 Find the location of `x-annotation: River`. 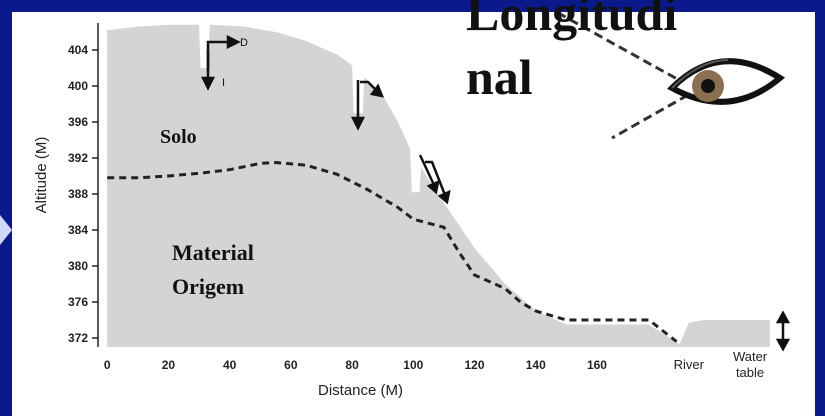

x-annotation: River is located at coordinates (689, 364).